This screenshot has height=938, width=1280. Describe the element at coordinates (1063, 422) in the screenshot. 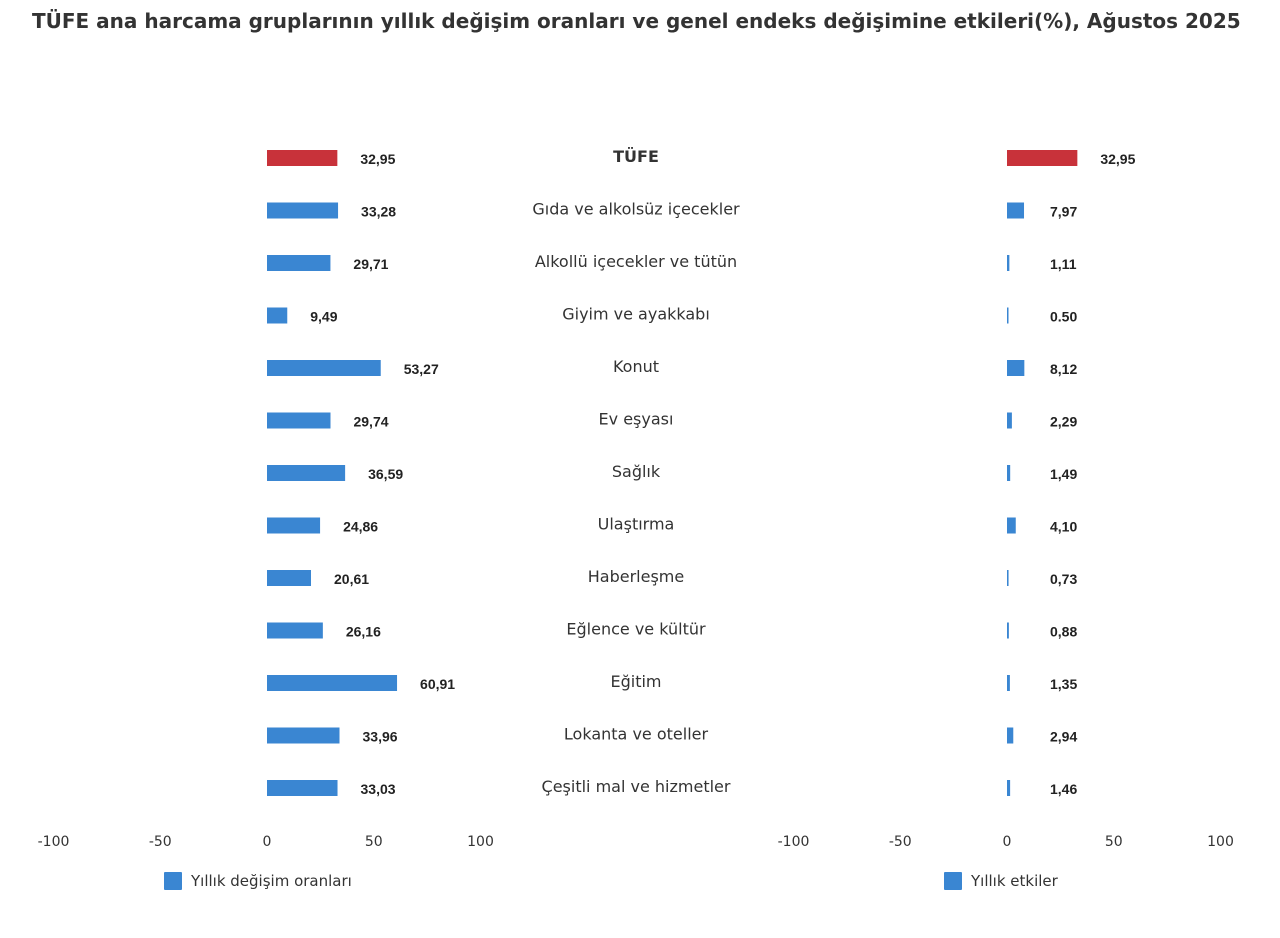

I see `effect-value-label: 2,29` at that location.